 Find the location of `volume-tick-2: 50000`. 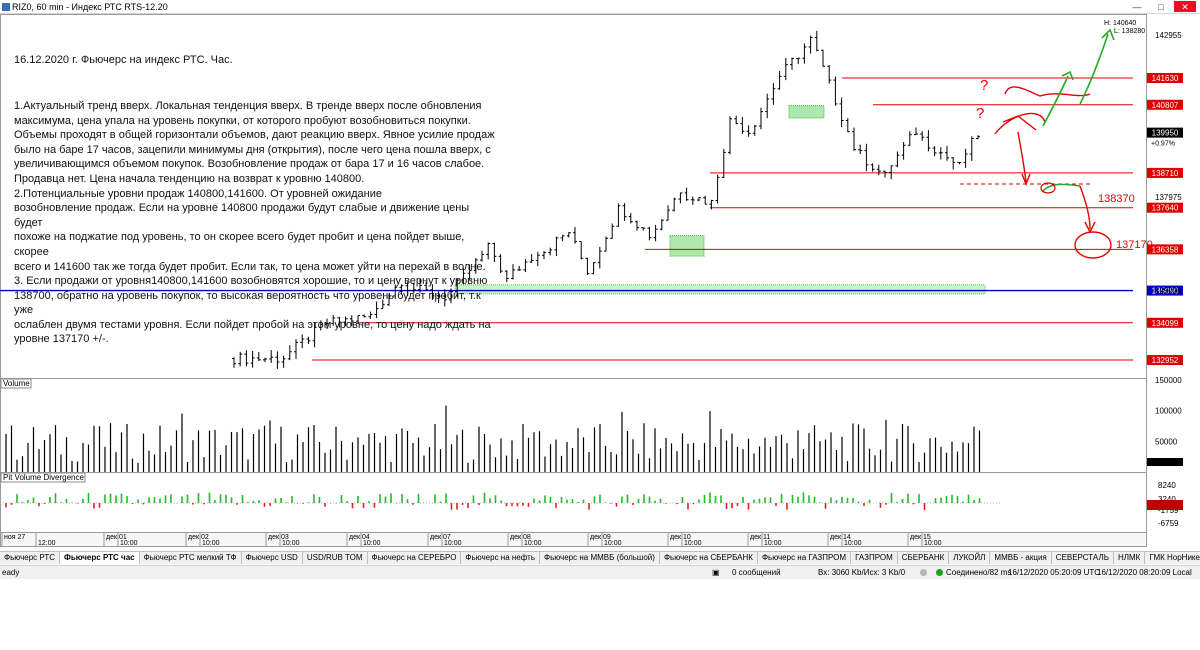

volume-tick-2: 50000 is located at coordinates (1166, 441).